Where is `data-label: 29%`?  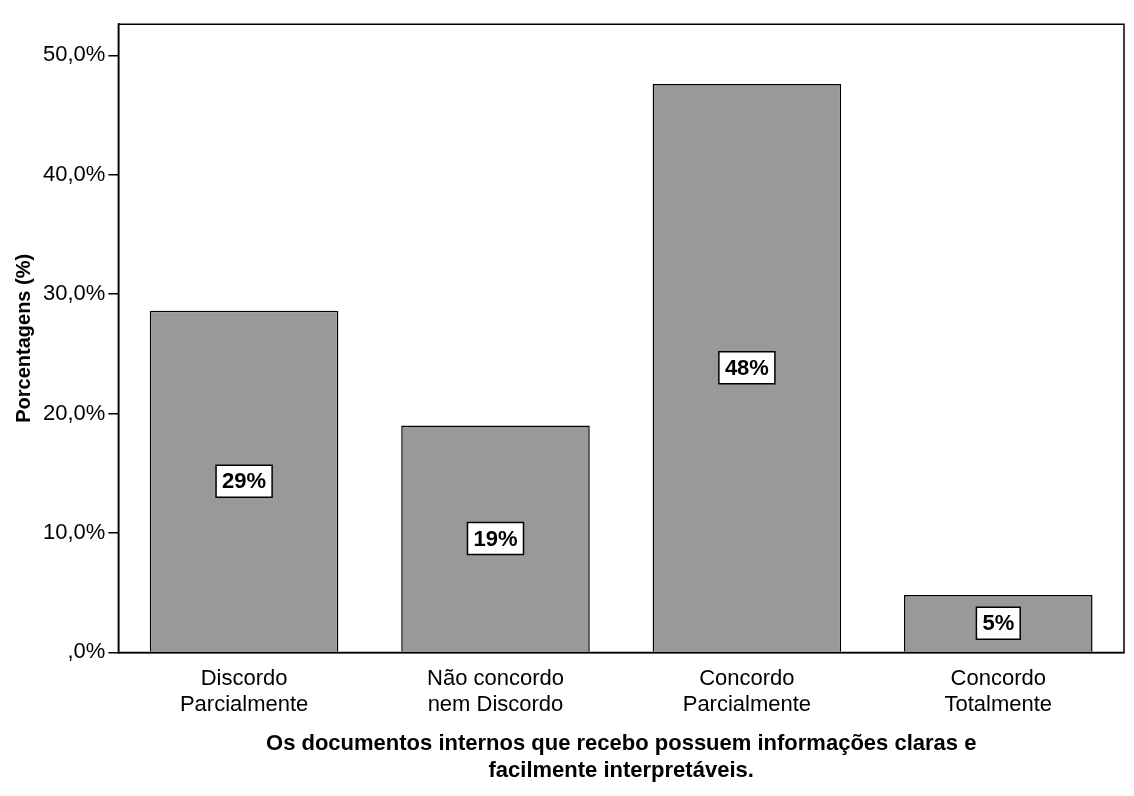 data-label: 29% is located at coordinates (244, 481).